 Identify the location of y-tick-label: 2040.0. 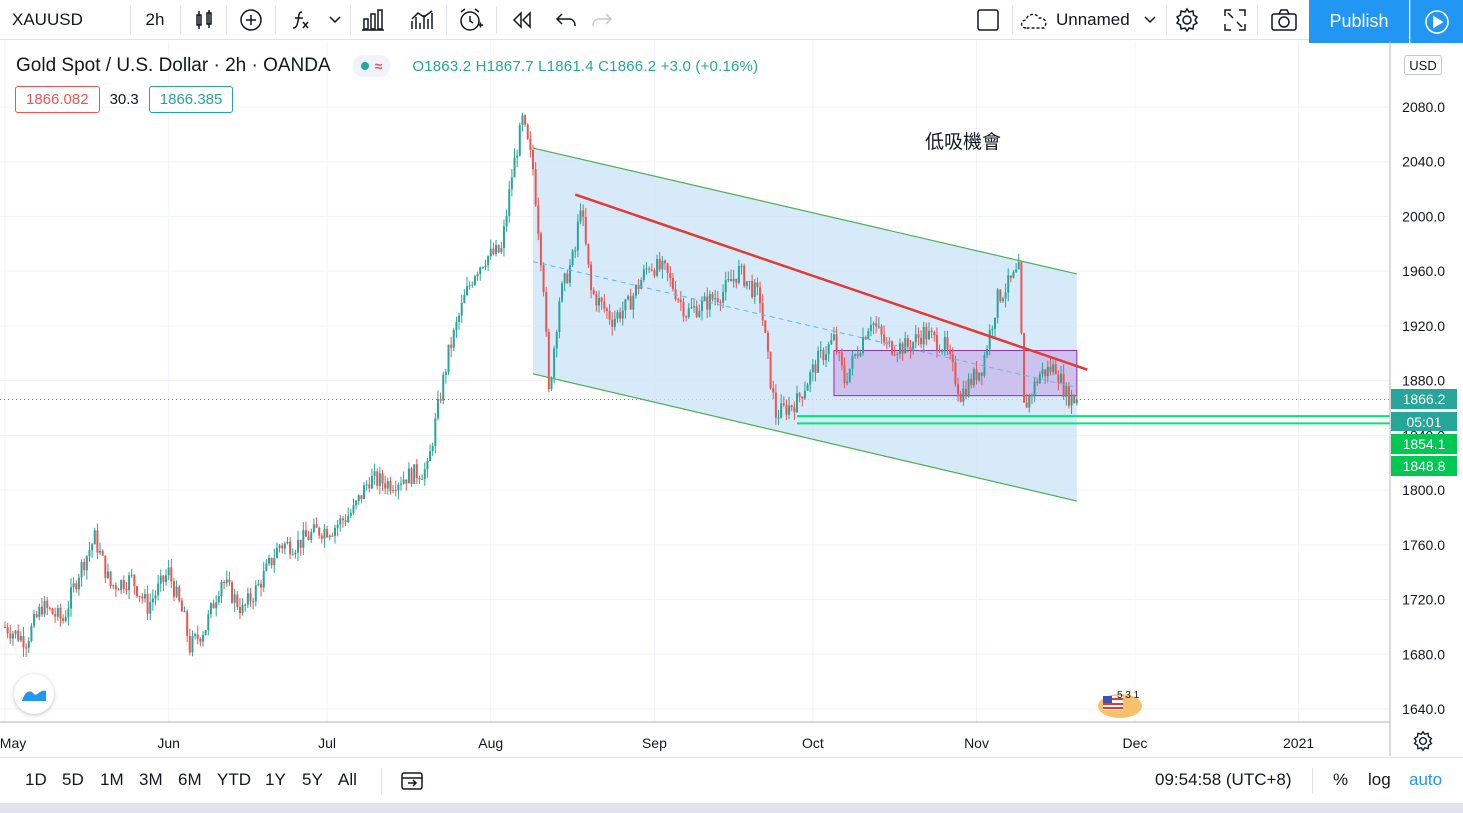
(1423, 162).